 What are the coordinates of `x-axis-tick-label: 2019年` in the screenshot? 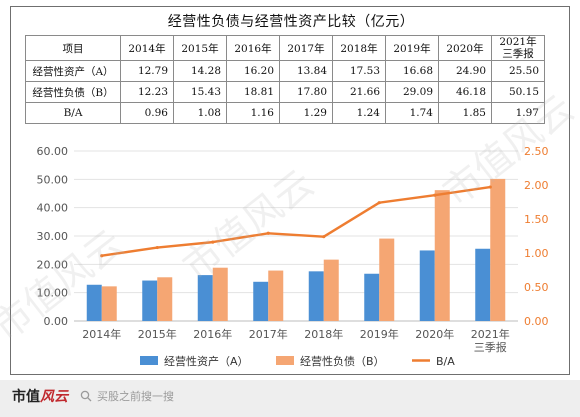 It's located at (379, 334).